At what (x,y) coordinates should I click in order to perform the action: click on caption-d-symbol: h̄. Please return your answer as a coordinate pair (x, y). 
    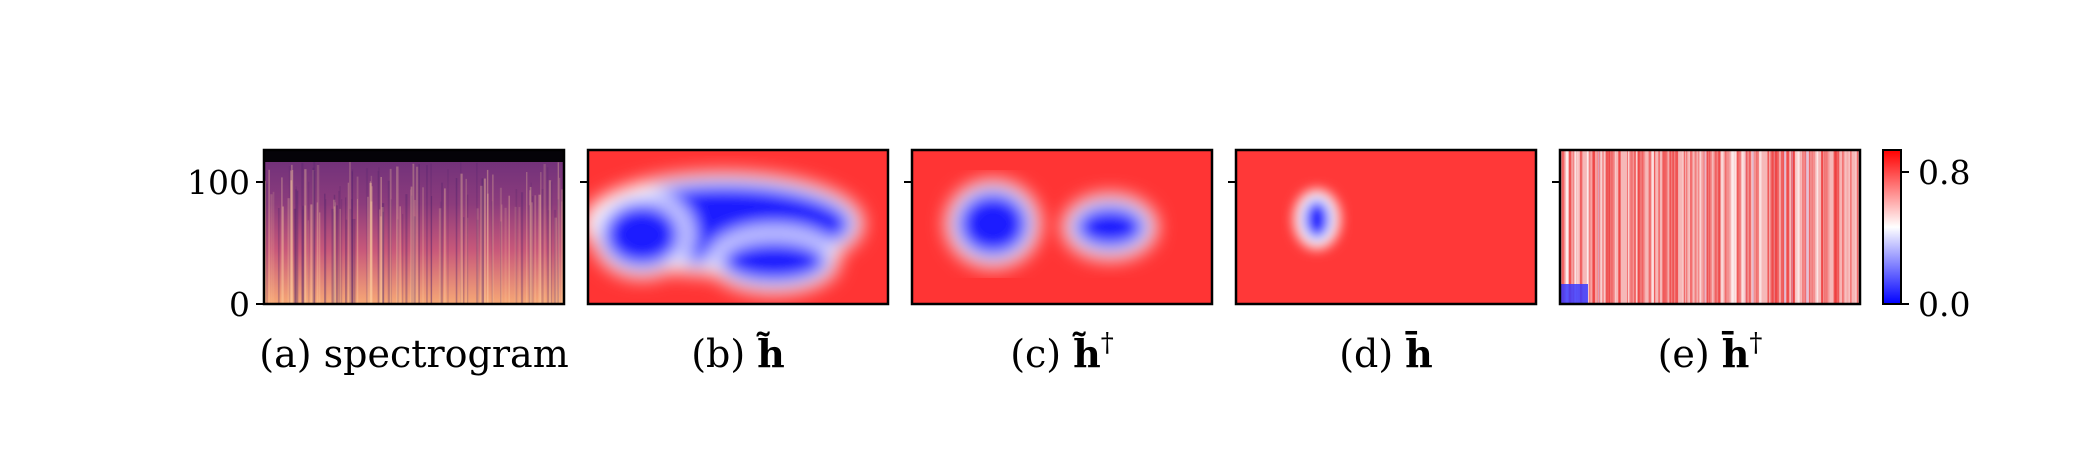
    Looking at the image, I should click on (1419, 353).